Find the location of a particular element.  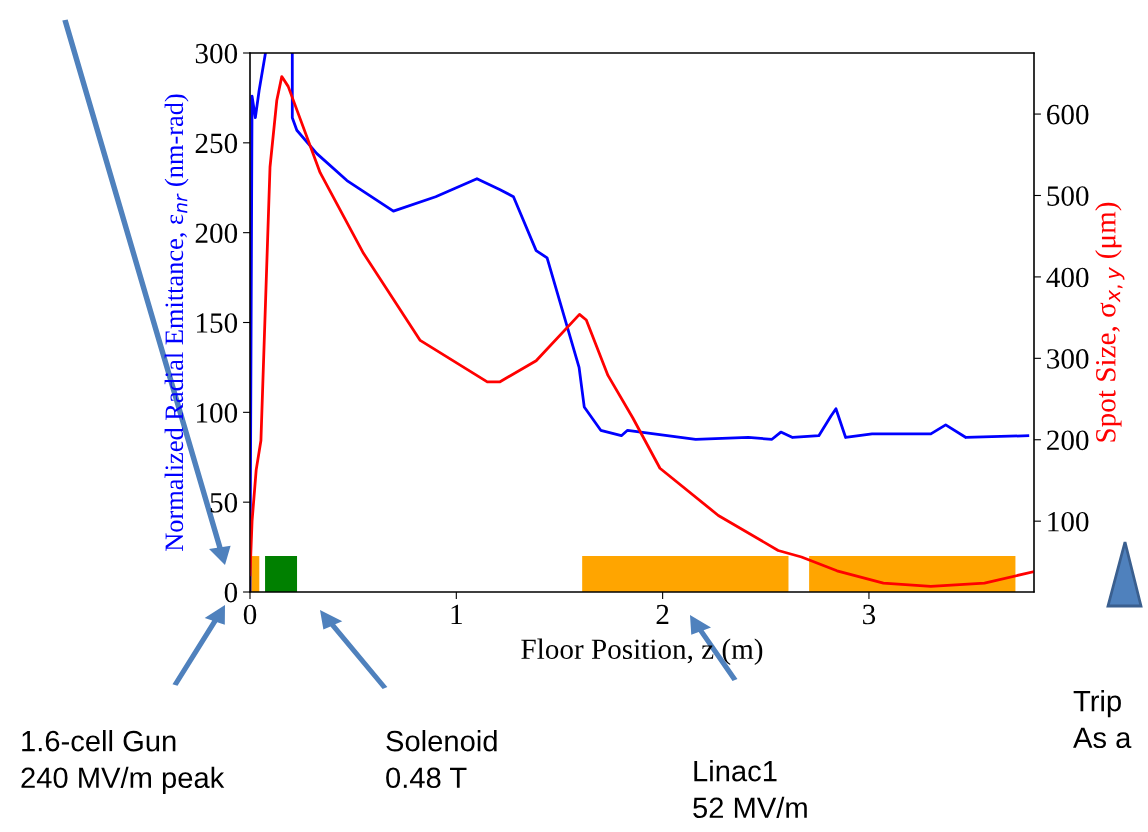

y2-axis-title: Spot Size, σ$_{x,y}$ (μm) is located at coordinates (1110, 322).